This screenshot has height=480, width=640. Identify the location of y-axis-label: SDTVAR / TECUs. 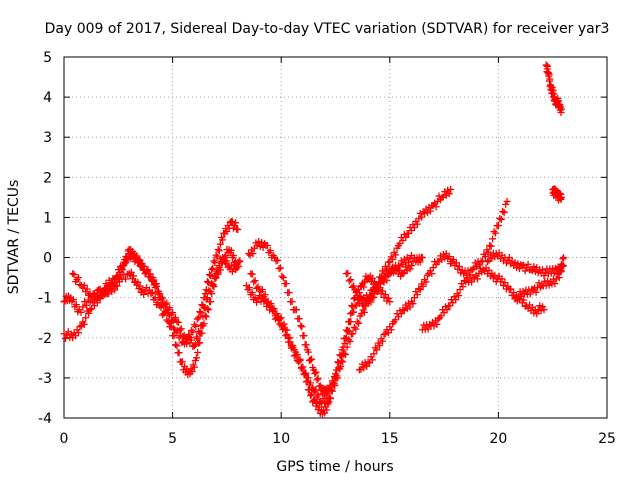
(14, 237).